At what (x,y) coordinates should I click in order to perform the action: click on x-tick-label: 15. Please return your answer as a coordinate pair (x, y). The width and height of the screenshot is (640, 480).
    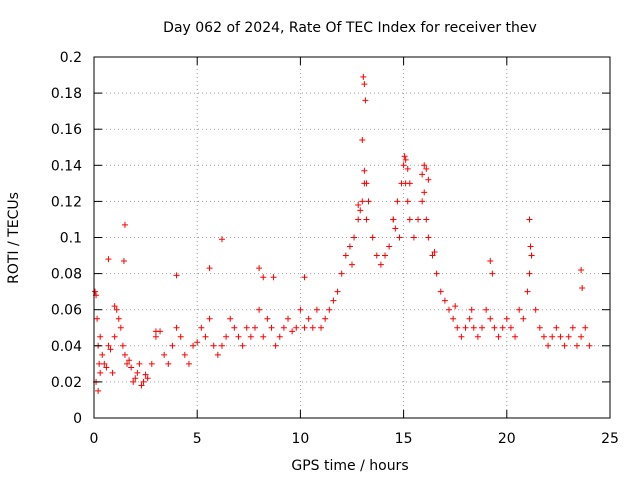
    Looking at the image, I should click on (404, 439).